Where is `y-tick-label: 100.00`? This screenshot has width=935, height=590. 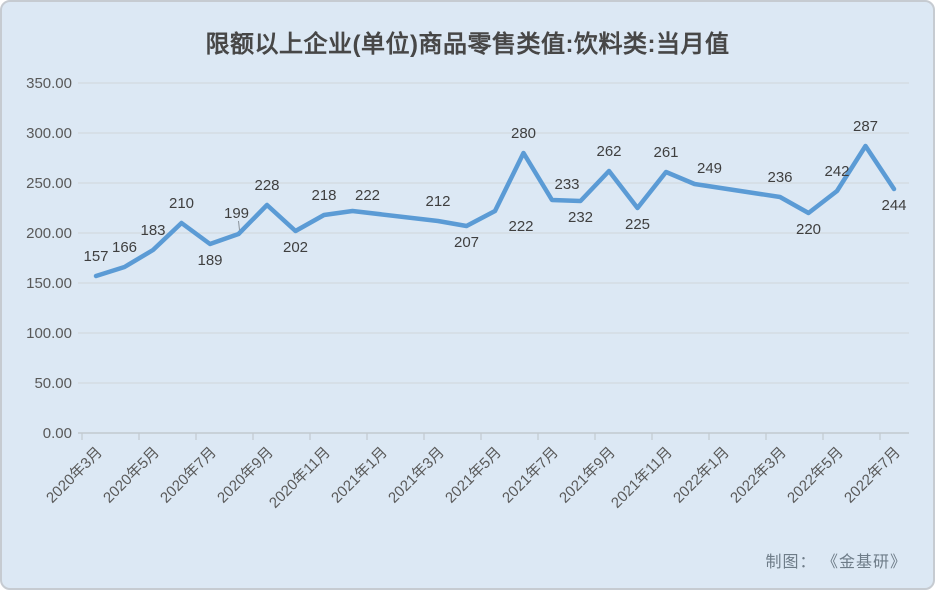 y-tick-label: 100.00 is located at coordinates (49, 333).